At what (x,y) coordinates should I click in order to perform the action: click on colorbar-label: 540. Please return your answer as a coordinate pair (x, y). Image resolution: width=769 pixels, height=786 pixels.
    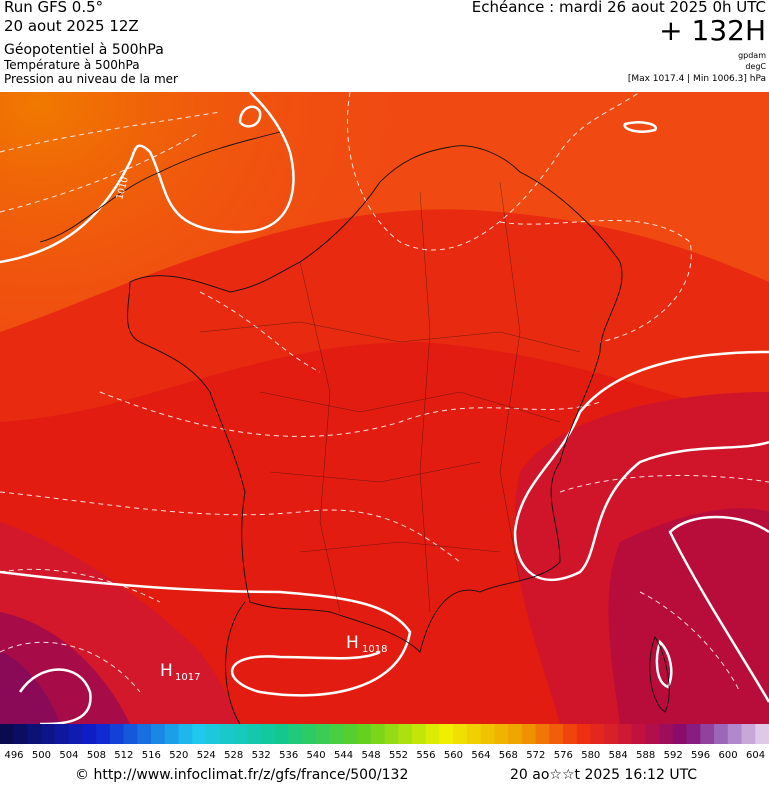
    Looking at the image, I should click on (316, 755).